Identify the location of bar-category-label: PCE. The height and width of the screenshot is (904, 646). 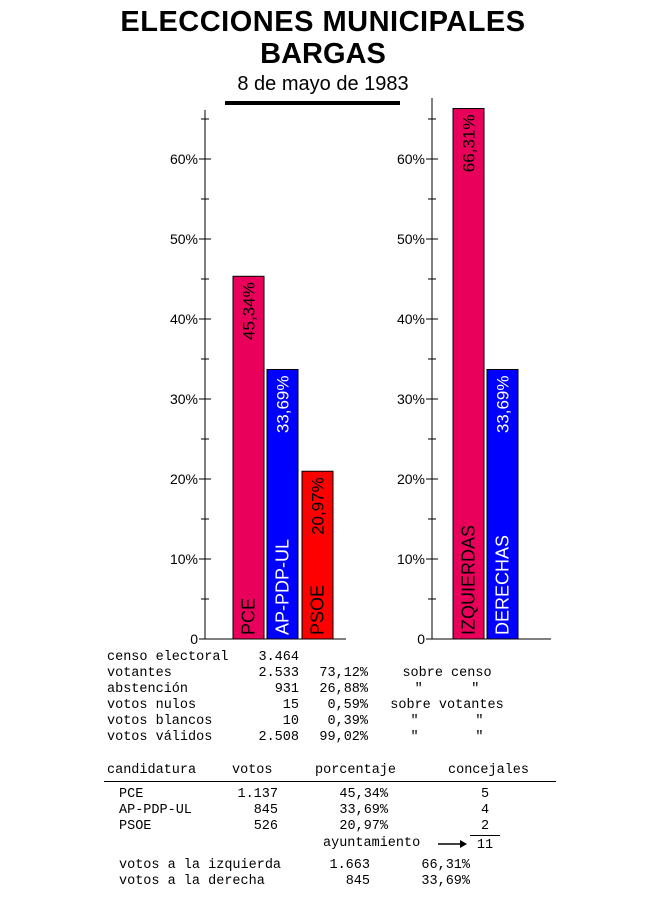
(249, 616).